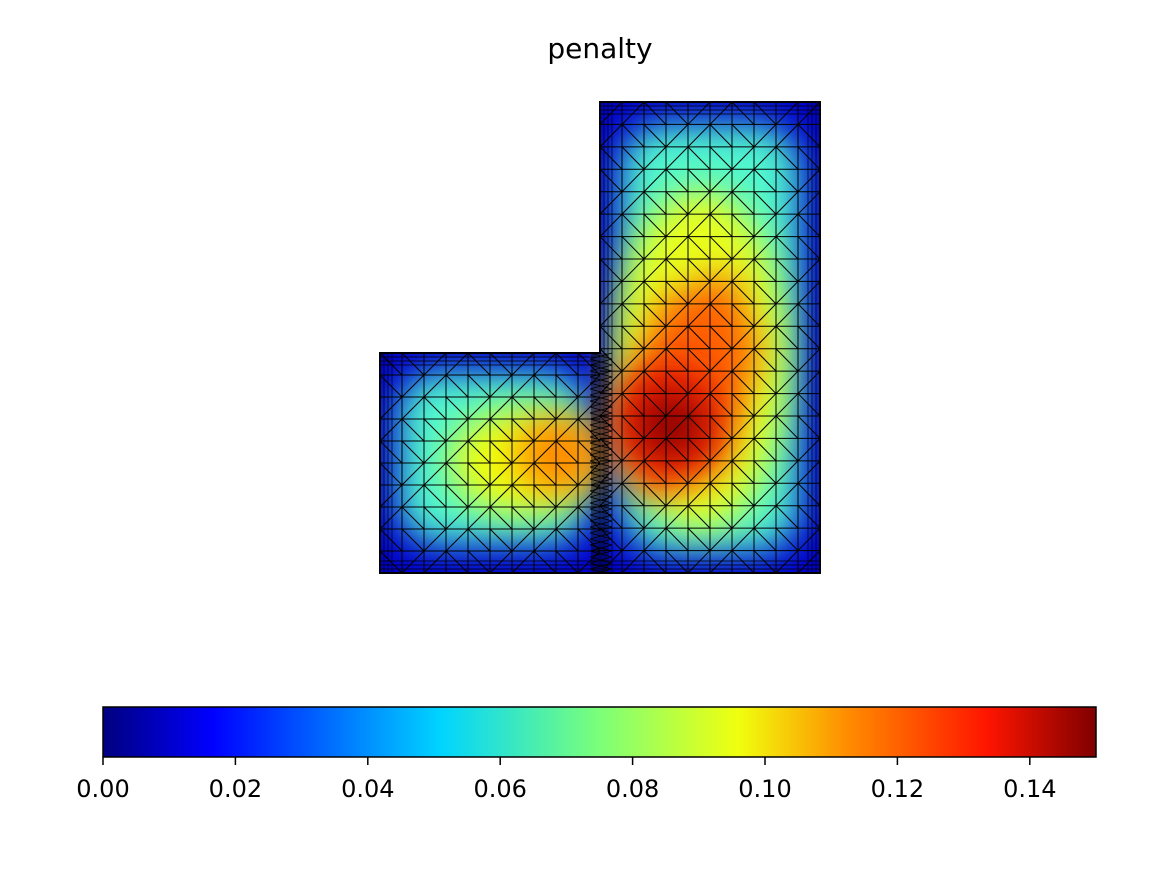  I want to click on field-peak, so click(670, 425).